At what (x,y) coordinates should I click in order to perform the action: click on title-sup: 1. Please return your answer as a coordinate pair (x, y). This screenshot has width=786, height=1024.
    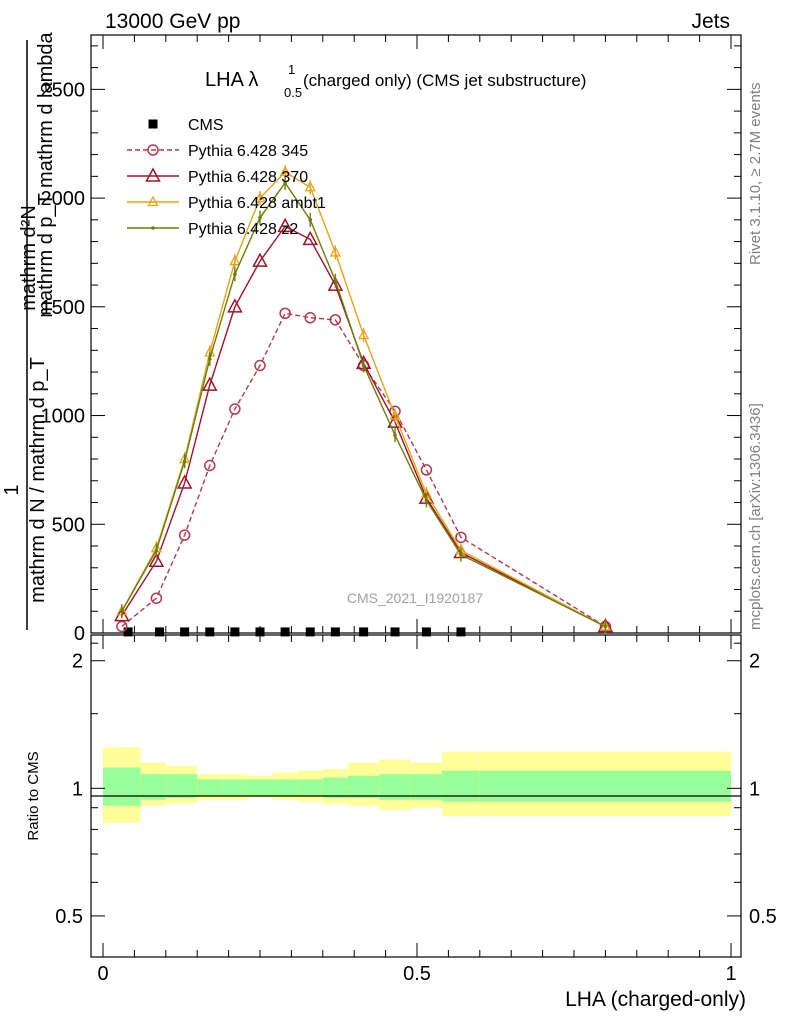
    Looking at the image, I should click on (291, 69).